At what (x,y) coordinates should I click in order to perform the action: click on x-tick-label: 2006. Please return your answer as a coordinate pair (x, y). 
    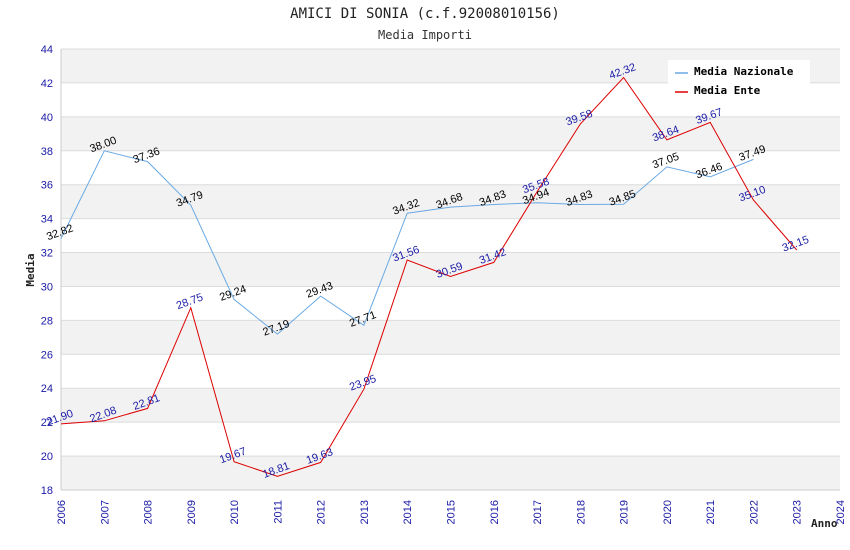
    Looking at the image, I should click on (62, 512).